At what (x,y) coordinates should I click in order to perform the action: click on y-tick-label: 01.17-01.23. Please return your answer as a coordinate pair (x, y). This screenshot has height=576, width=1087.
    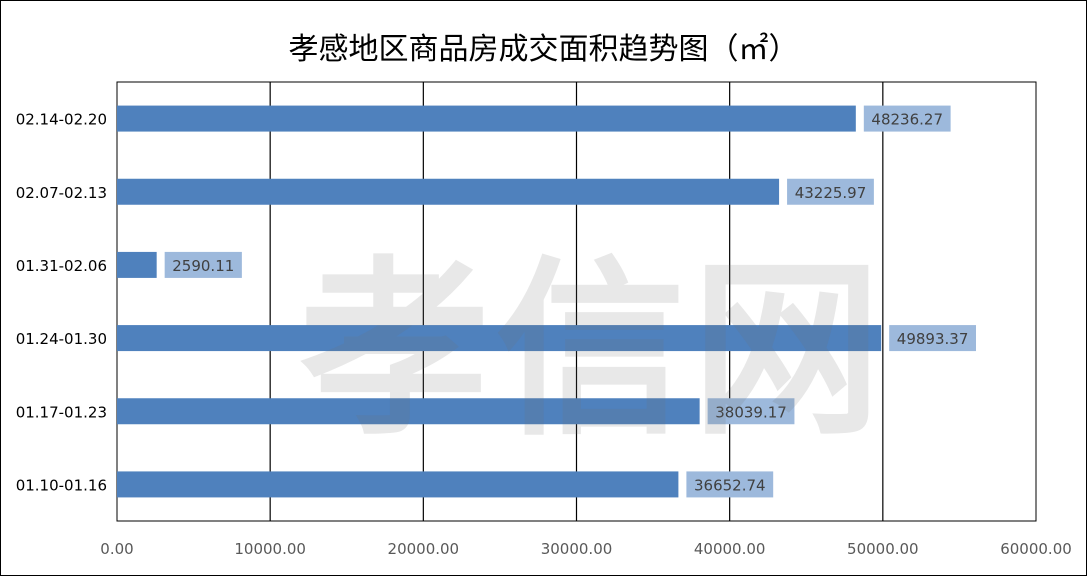
    Looking at the image, I should click on (61, 412).